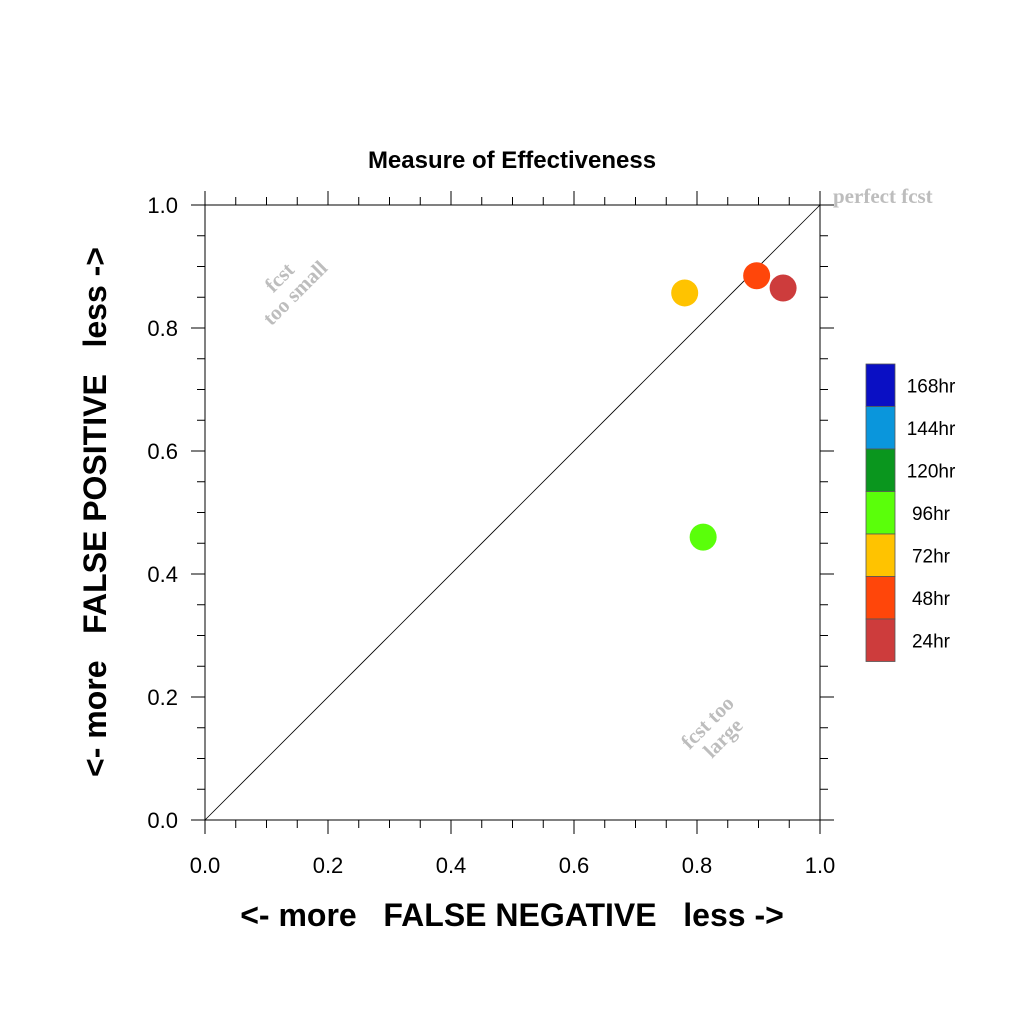  I want to click on point-96hr, so click(703, 537).